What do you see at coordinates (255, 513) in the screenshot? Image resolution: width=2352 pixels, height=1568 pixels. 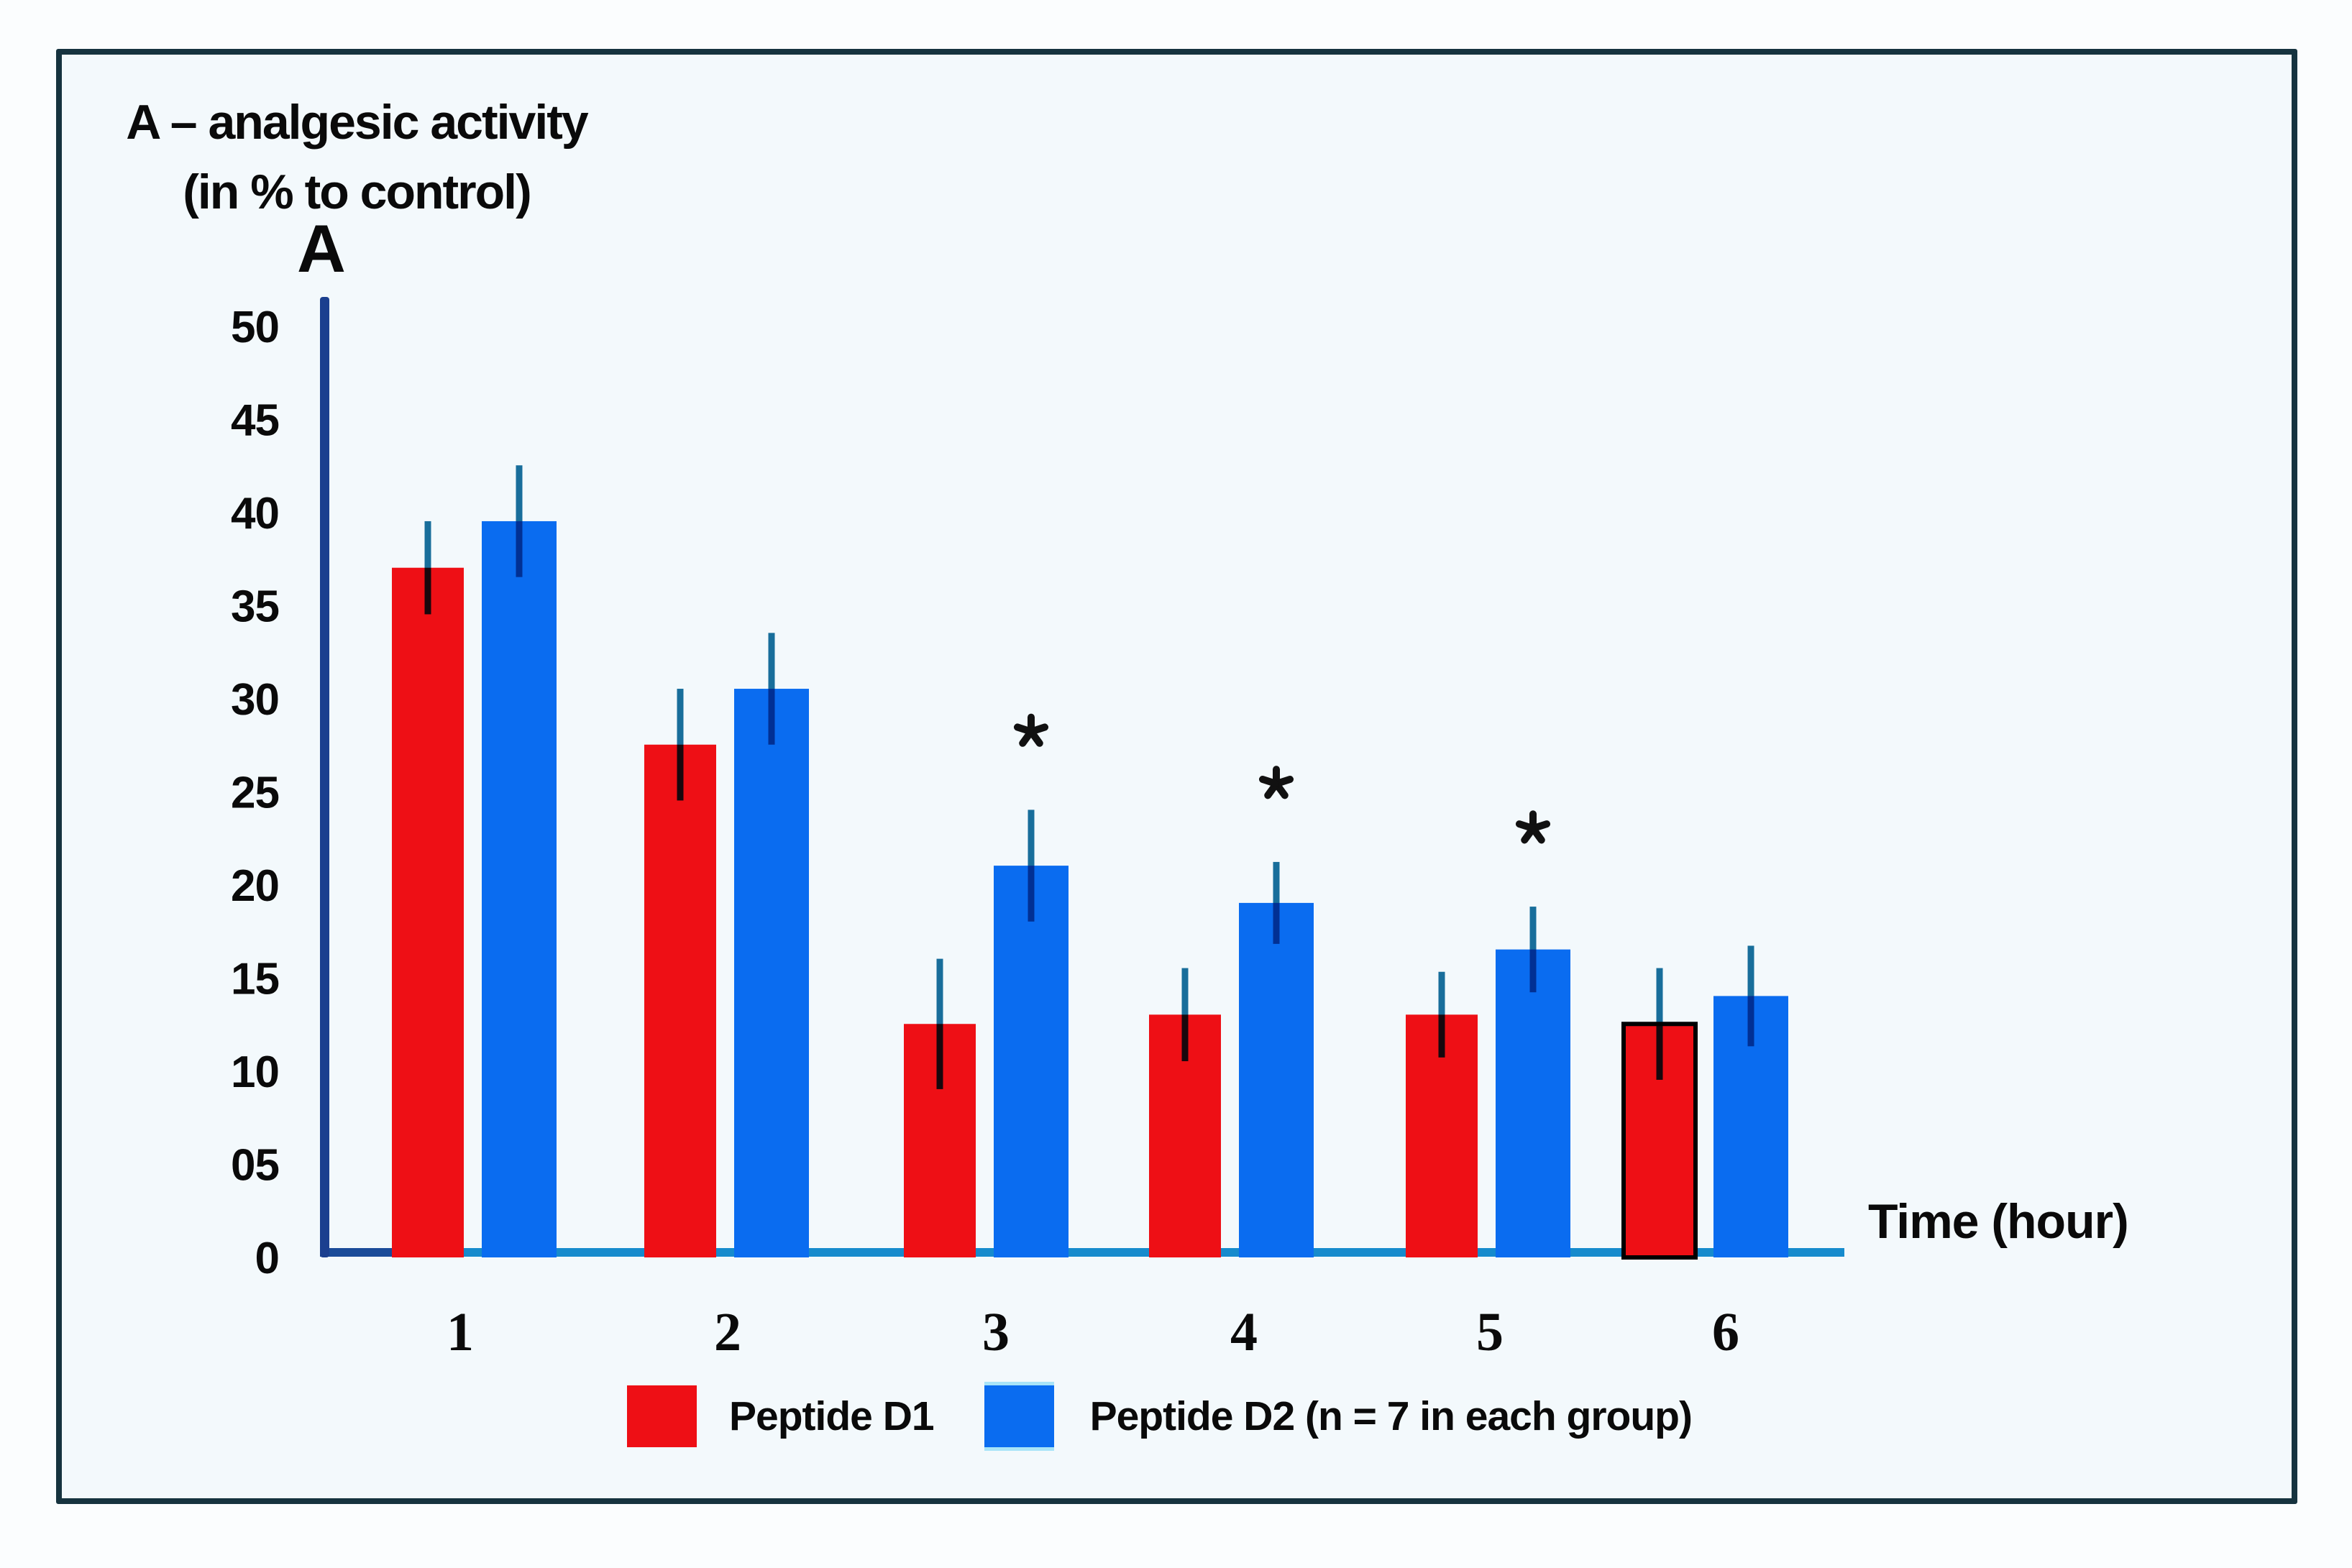 I see `y-tick-label-40: 40` at bounding box center [255, 513].